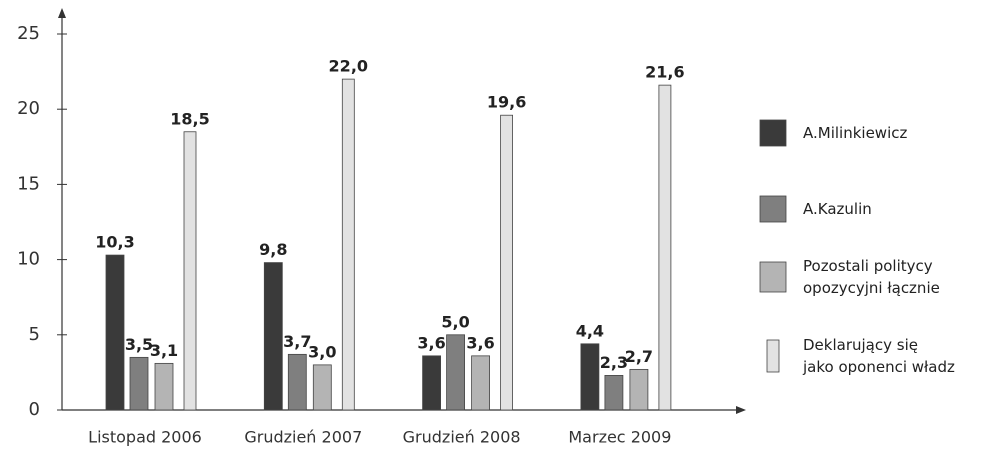  I want to click on value-label: 2,7, so click(639, 356).